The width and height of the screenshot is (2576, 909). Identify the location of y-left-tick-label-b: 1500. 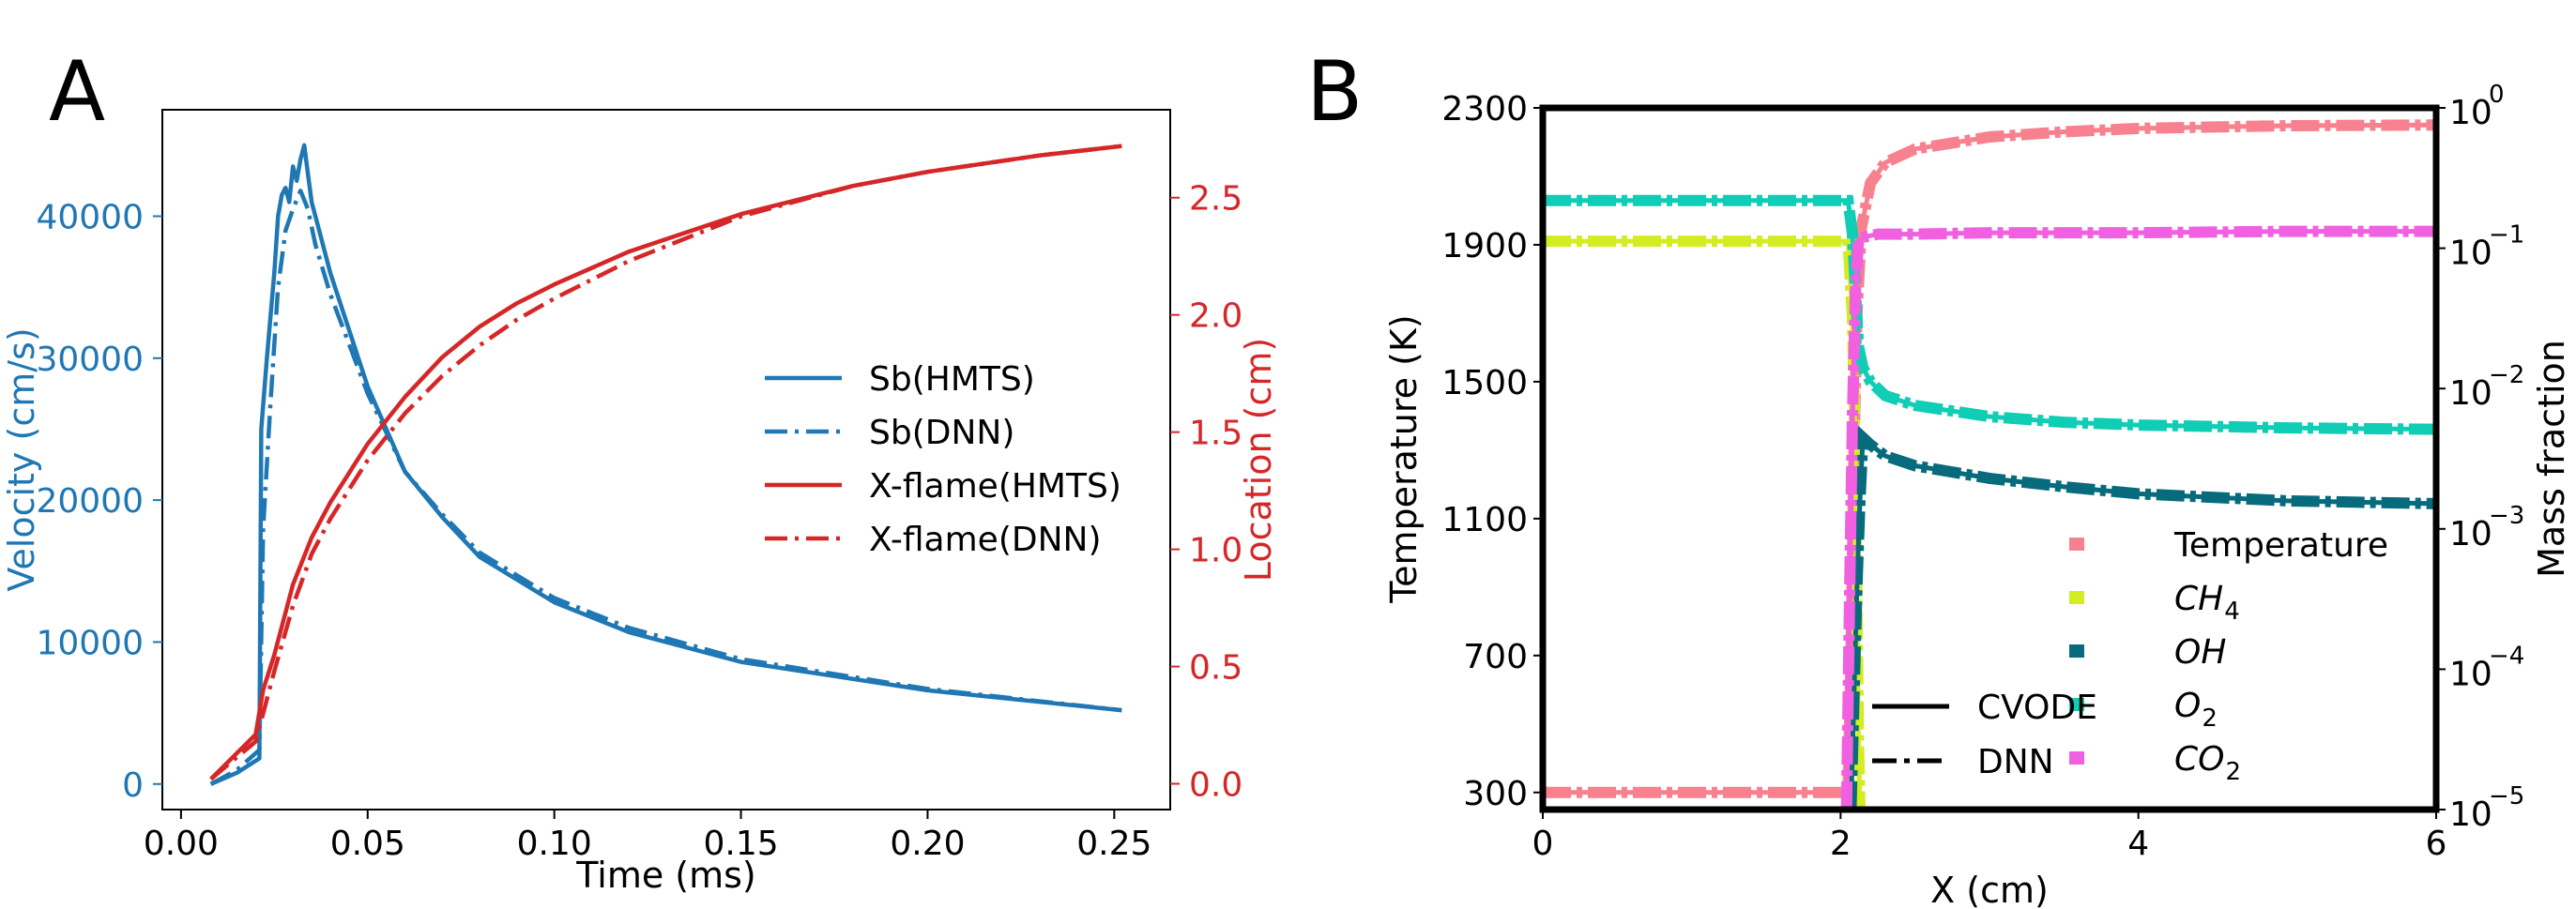
(1484, 383).